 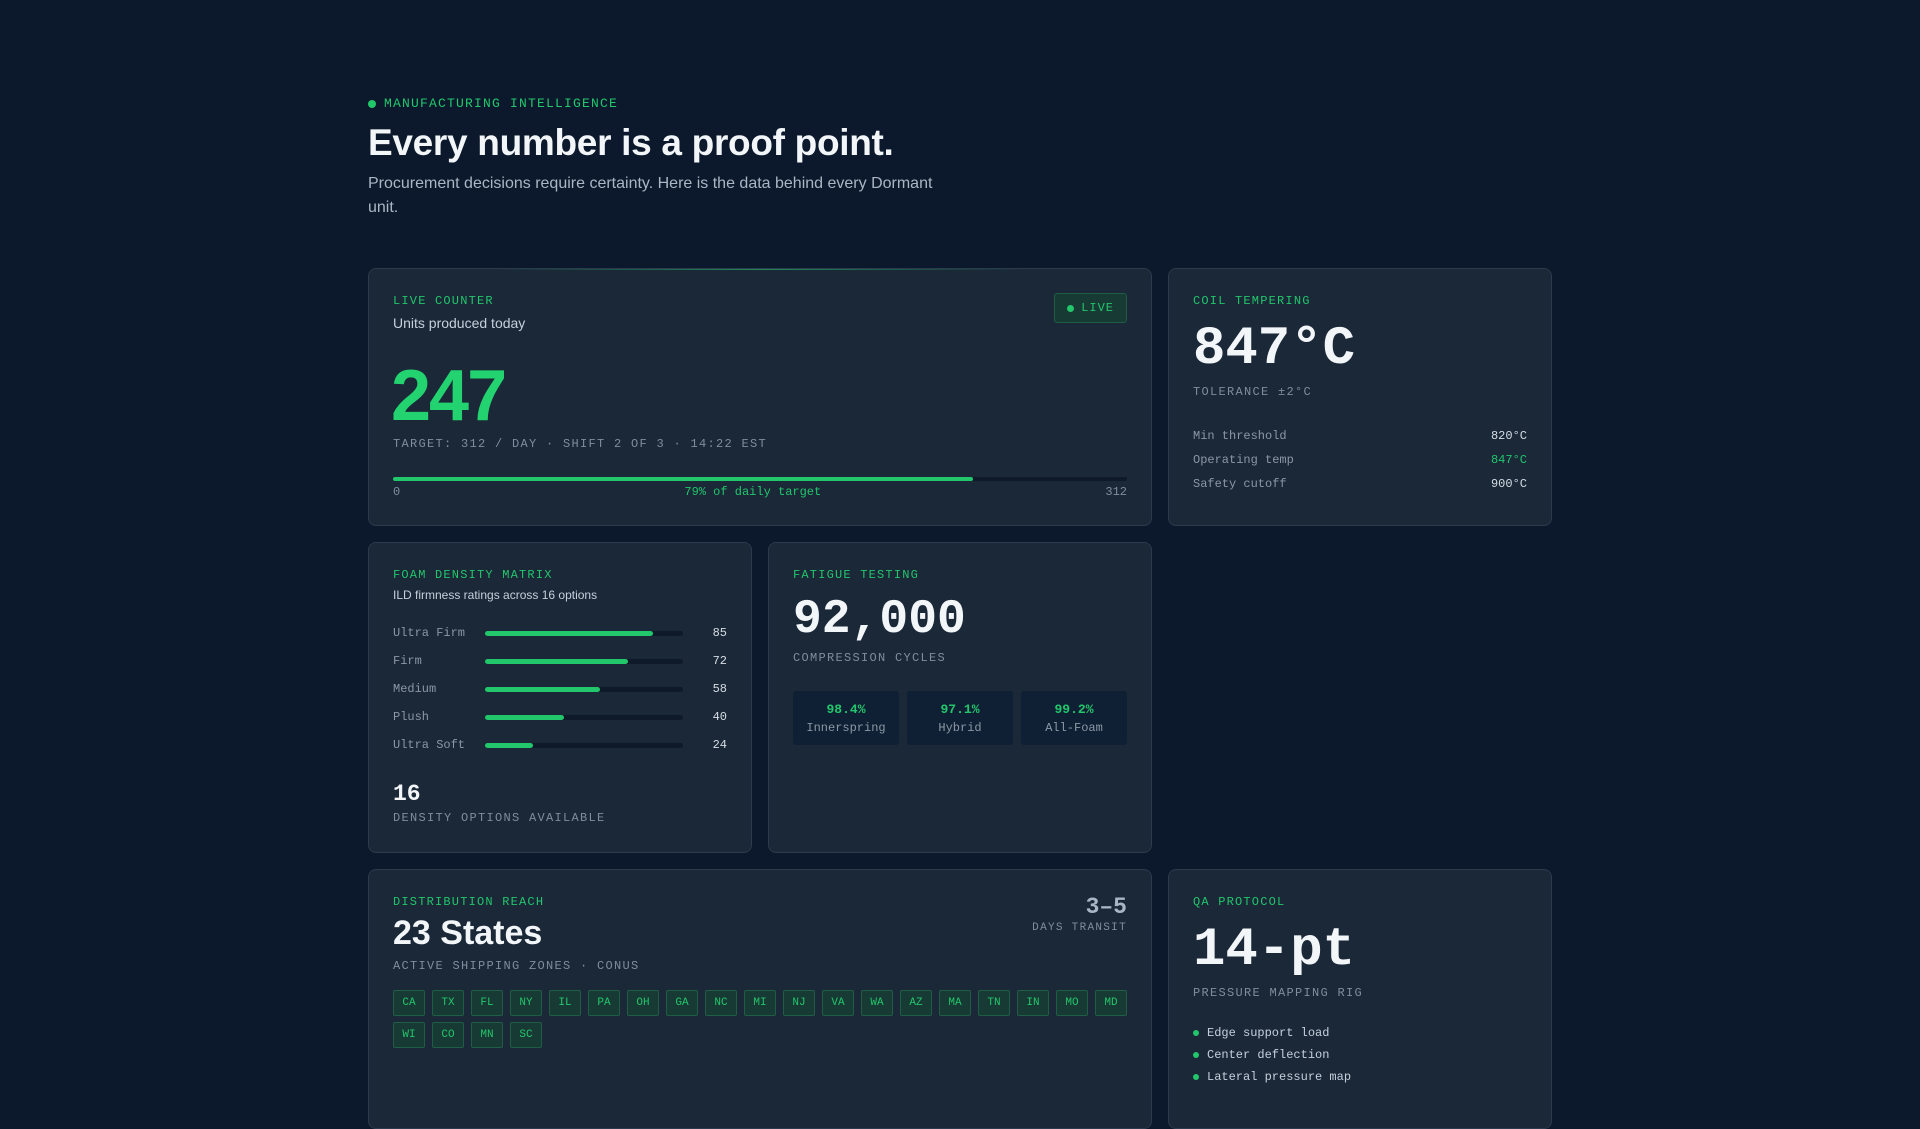 I want to click on spec-key: Operating temp, so click(x=1243, y=460).